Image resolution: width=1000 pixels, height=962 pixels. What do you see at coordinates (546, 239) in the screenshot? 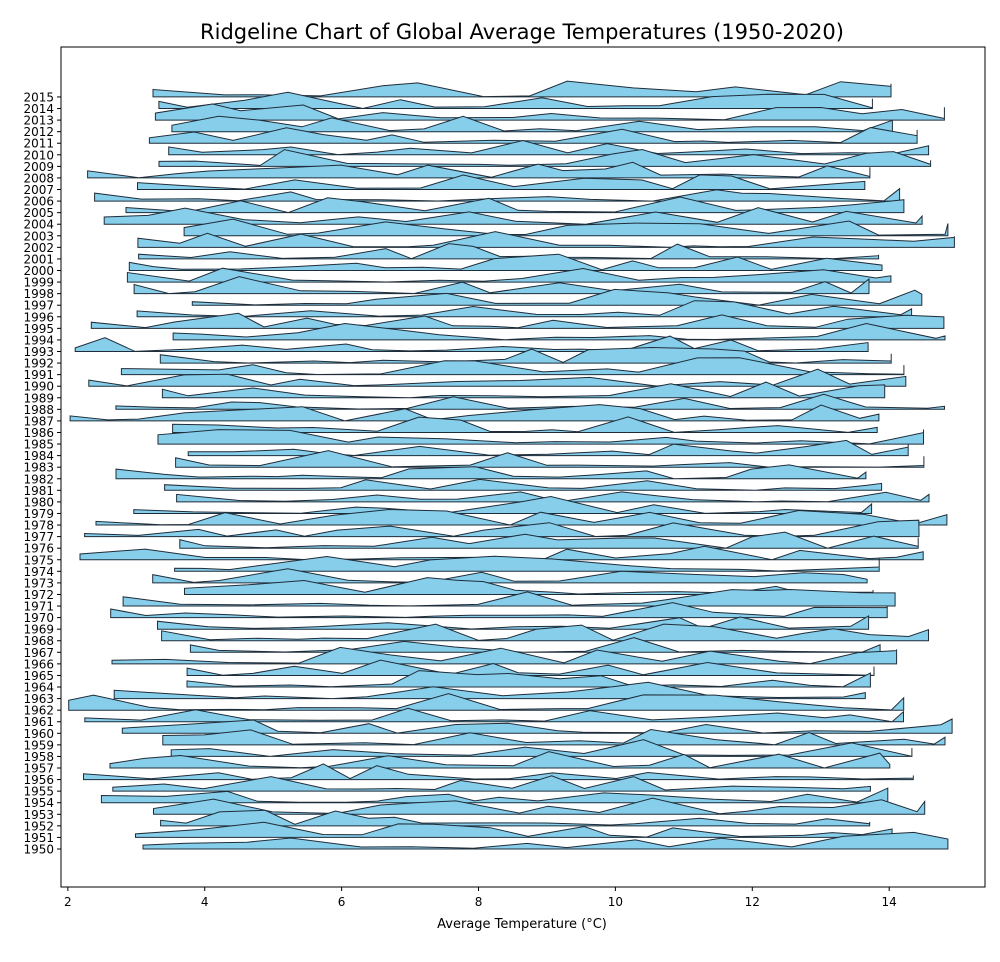
I see `ridge-2002` at bounding box center [546, 239].